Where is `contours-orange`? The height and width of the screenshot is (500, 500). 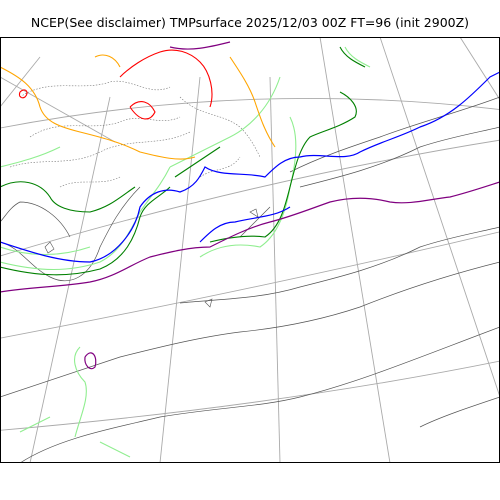 contours-orange is located at coordinates (138, 107).